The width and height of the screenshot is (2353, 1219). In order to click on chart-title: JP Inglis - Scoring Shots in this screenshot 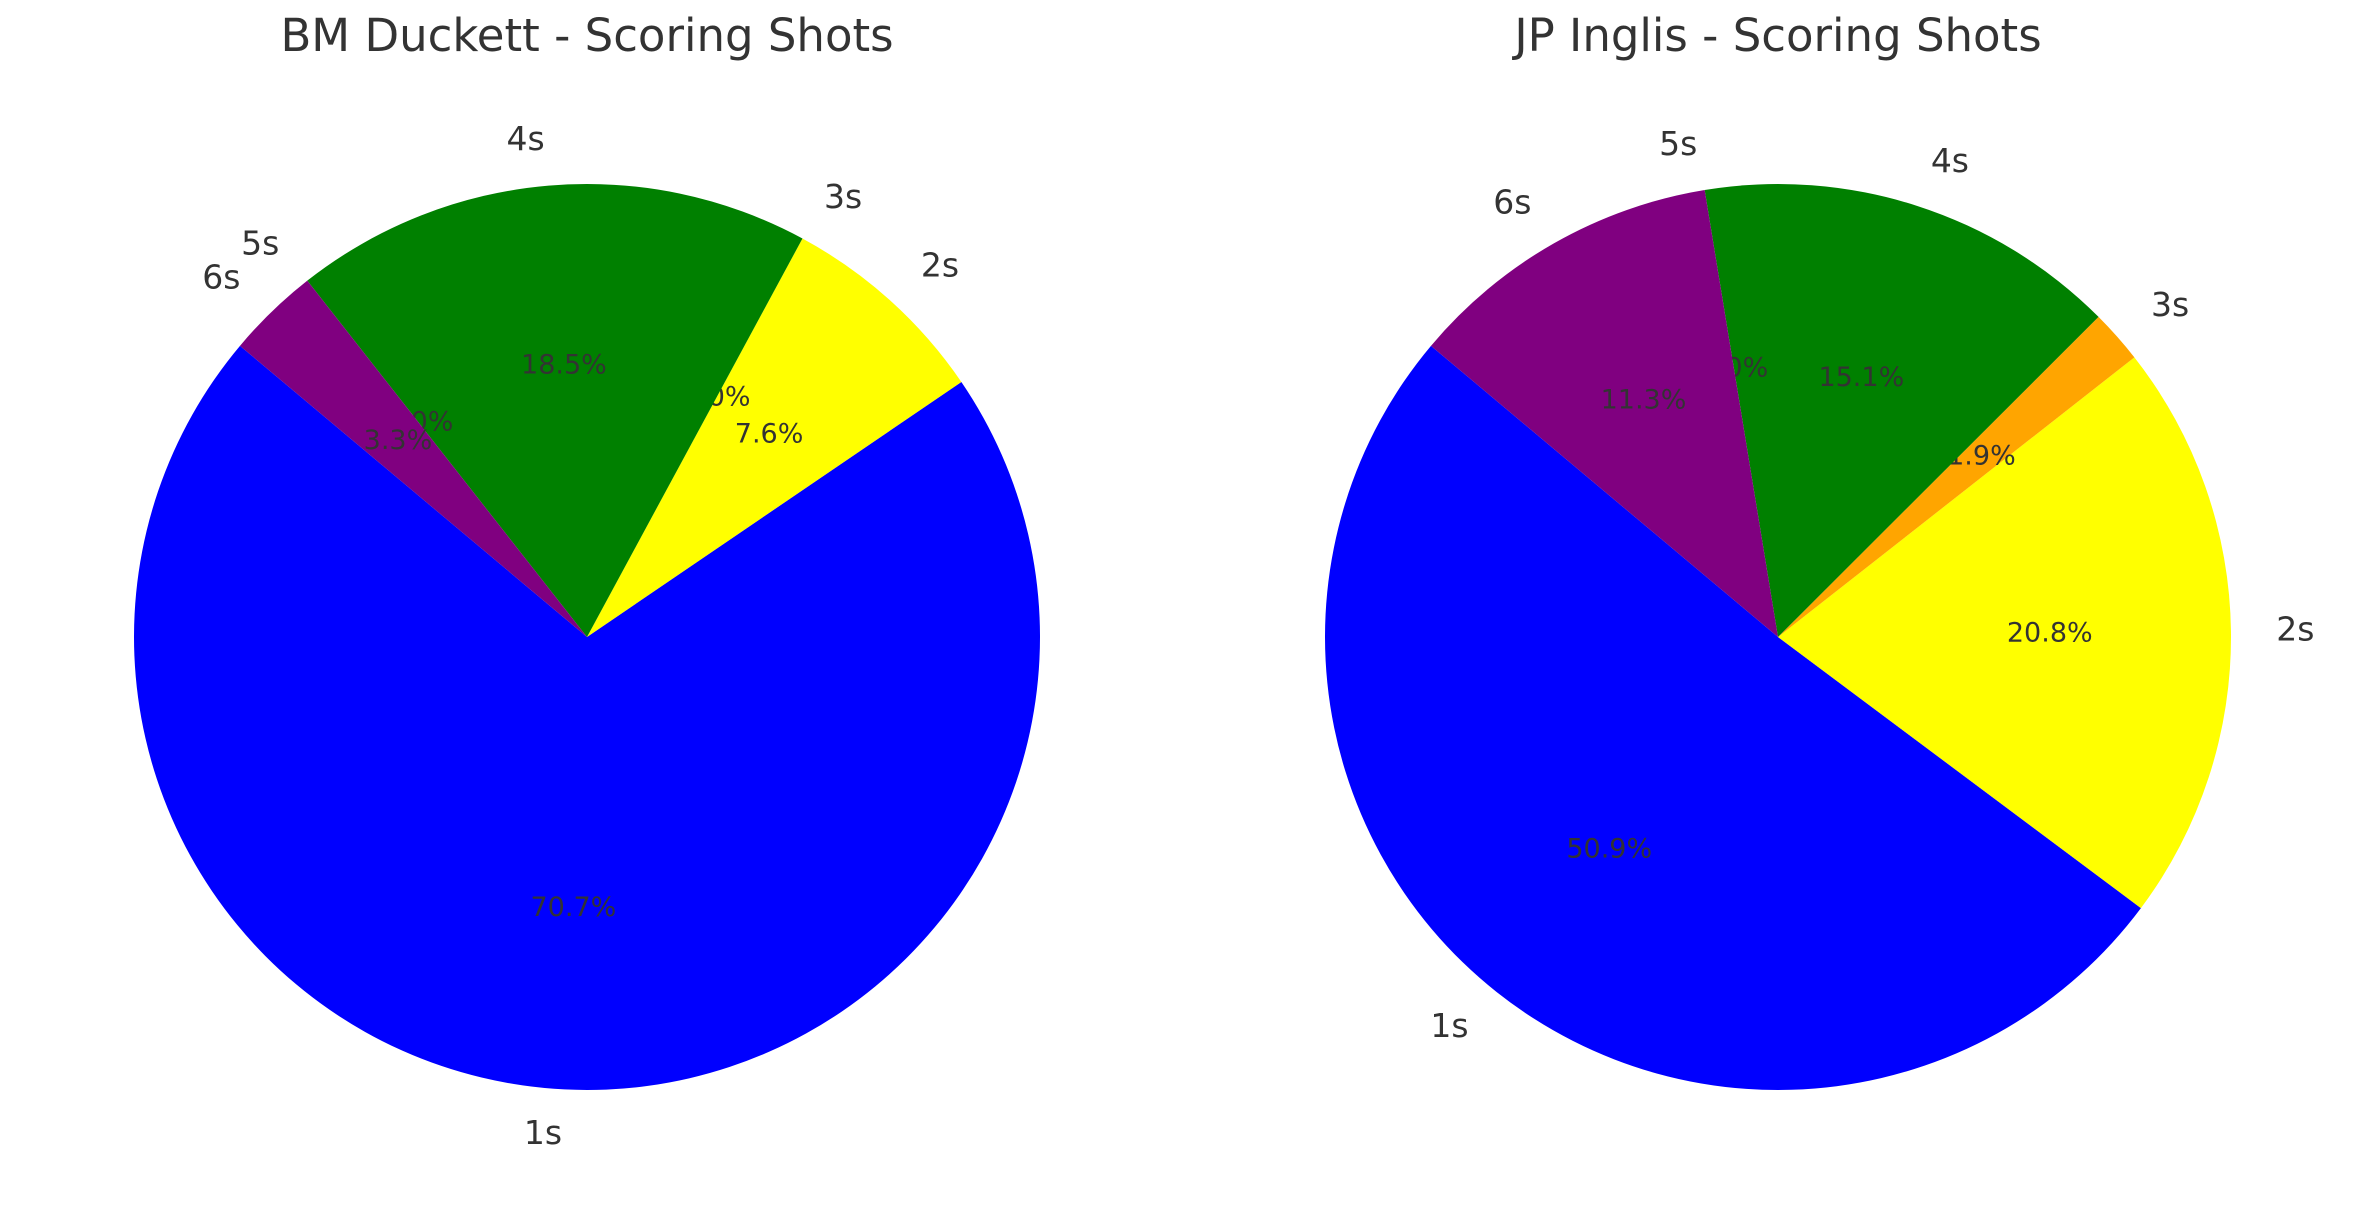, I will do `click(1776, 35)`.